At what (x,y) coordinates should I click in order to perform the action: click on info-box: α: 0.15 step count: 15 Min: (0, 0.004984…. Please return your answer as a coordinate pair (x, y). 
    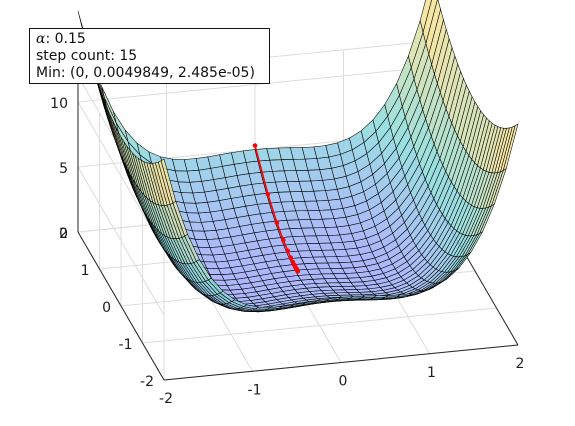
    Looking at the image, I should click on (149, 56).